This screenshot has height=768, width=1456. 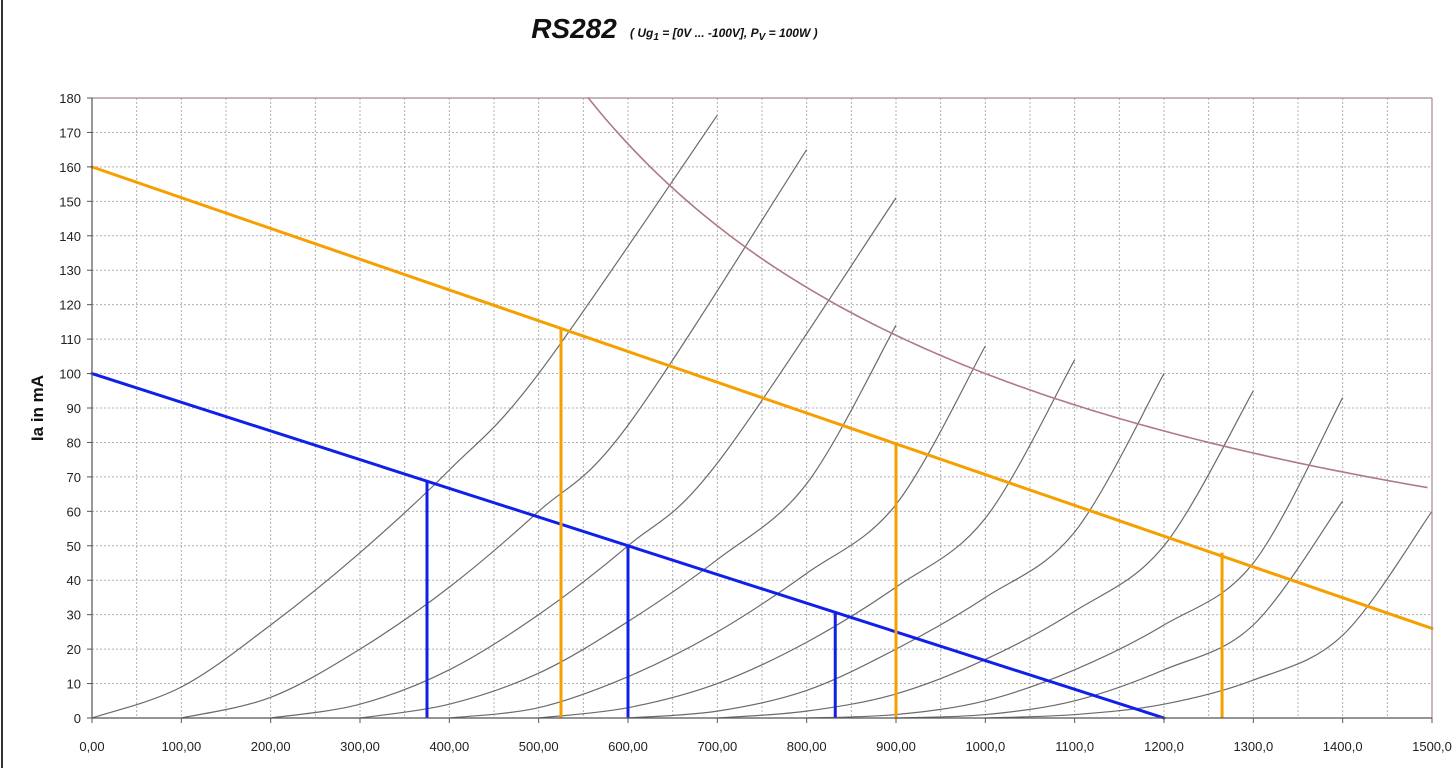 What do you see at coordinates (70, 305) in the screenshot?
I see `y-tick-label: 120` at bounding box center [70, 305].